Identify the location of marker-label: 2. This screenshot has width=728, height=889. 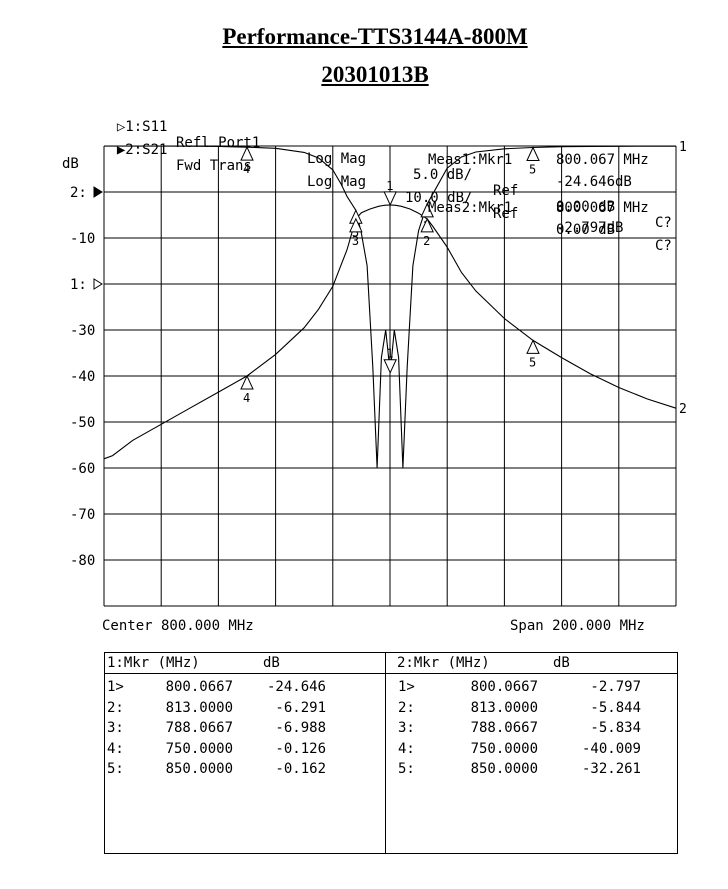
(426, 241).